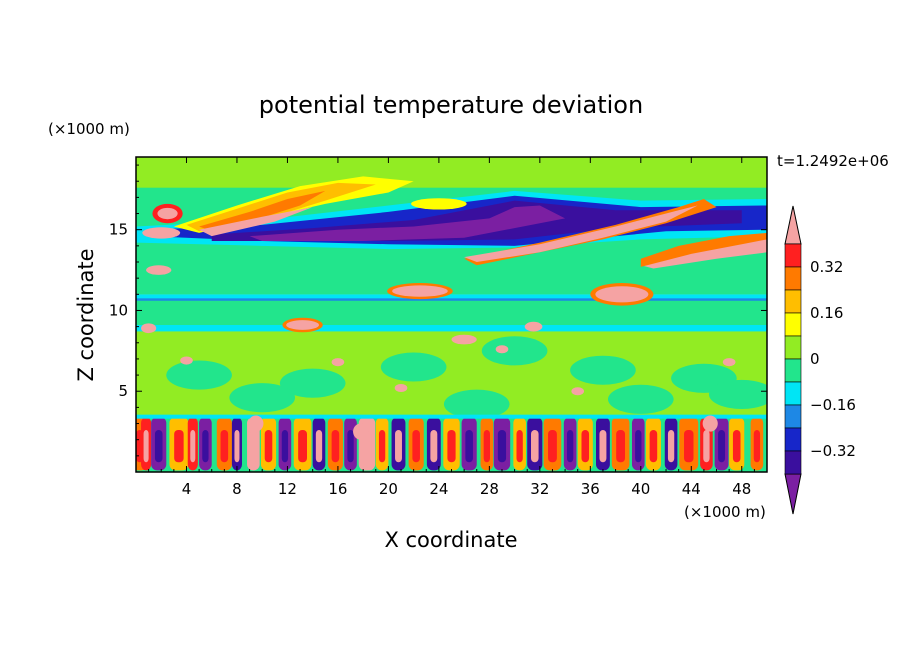  Describe the element at coordinates (640, 489) in the screenshot. I see `x-tick-label: 40` at that location.